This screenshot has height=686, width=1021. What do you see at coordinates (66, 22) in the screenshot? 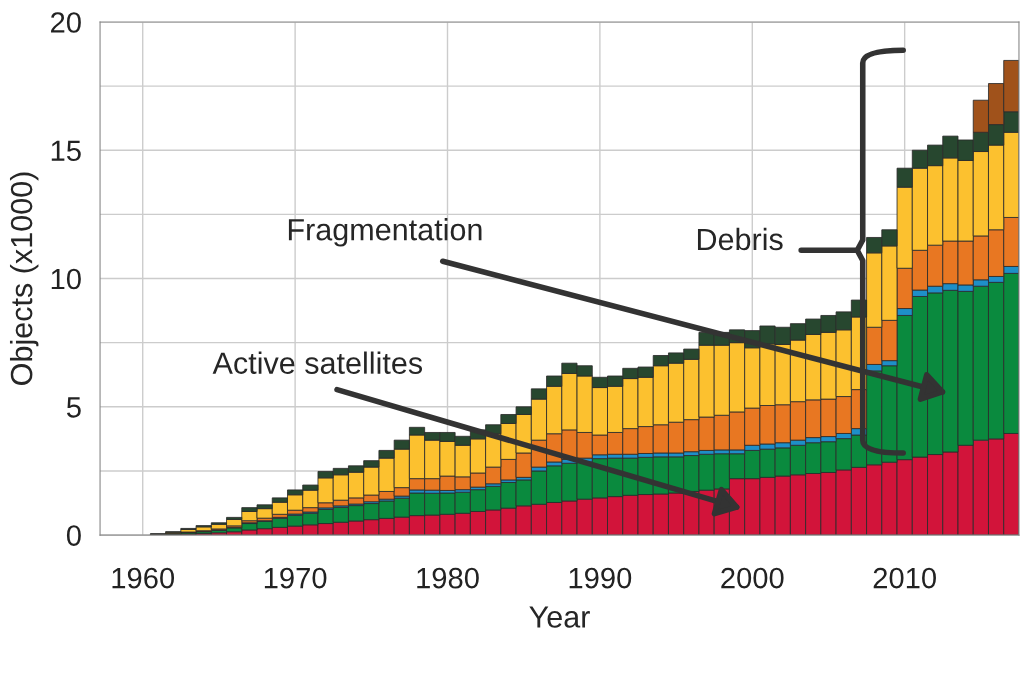
I see `y-tick-label: 20` at bounding box center [66, 22].